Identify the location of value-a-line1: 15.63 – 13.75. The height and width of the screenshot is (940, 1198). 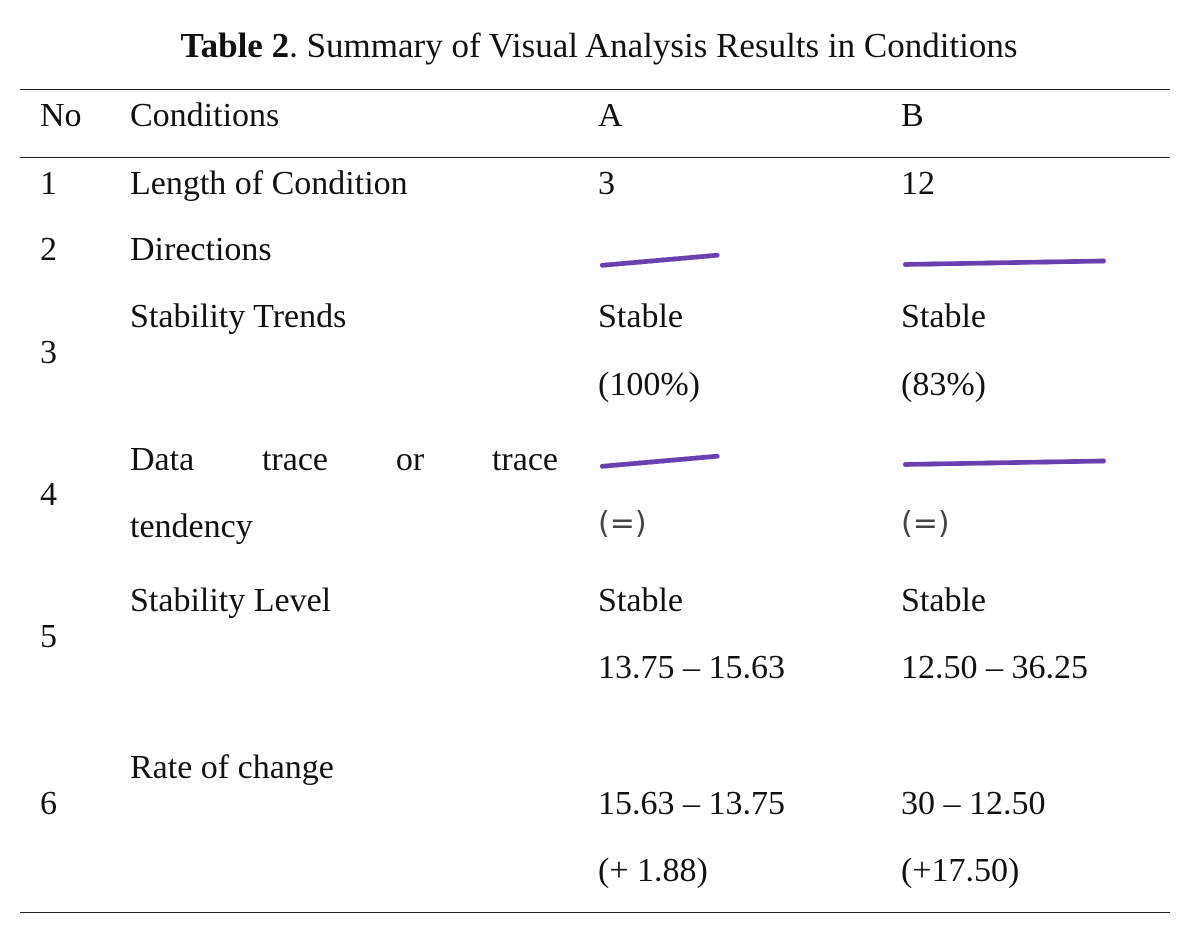
(691, 803).